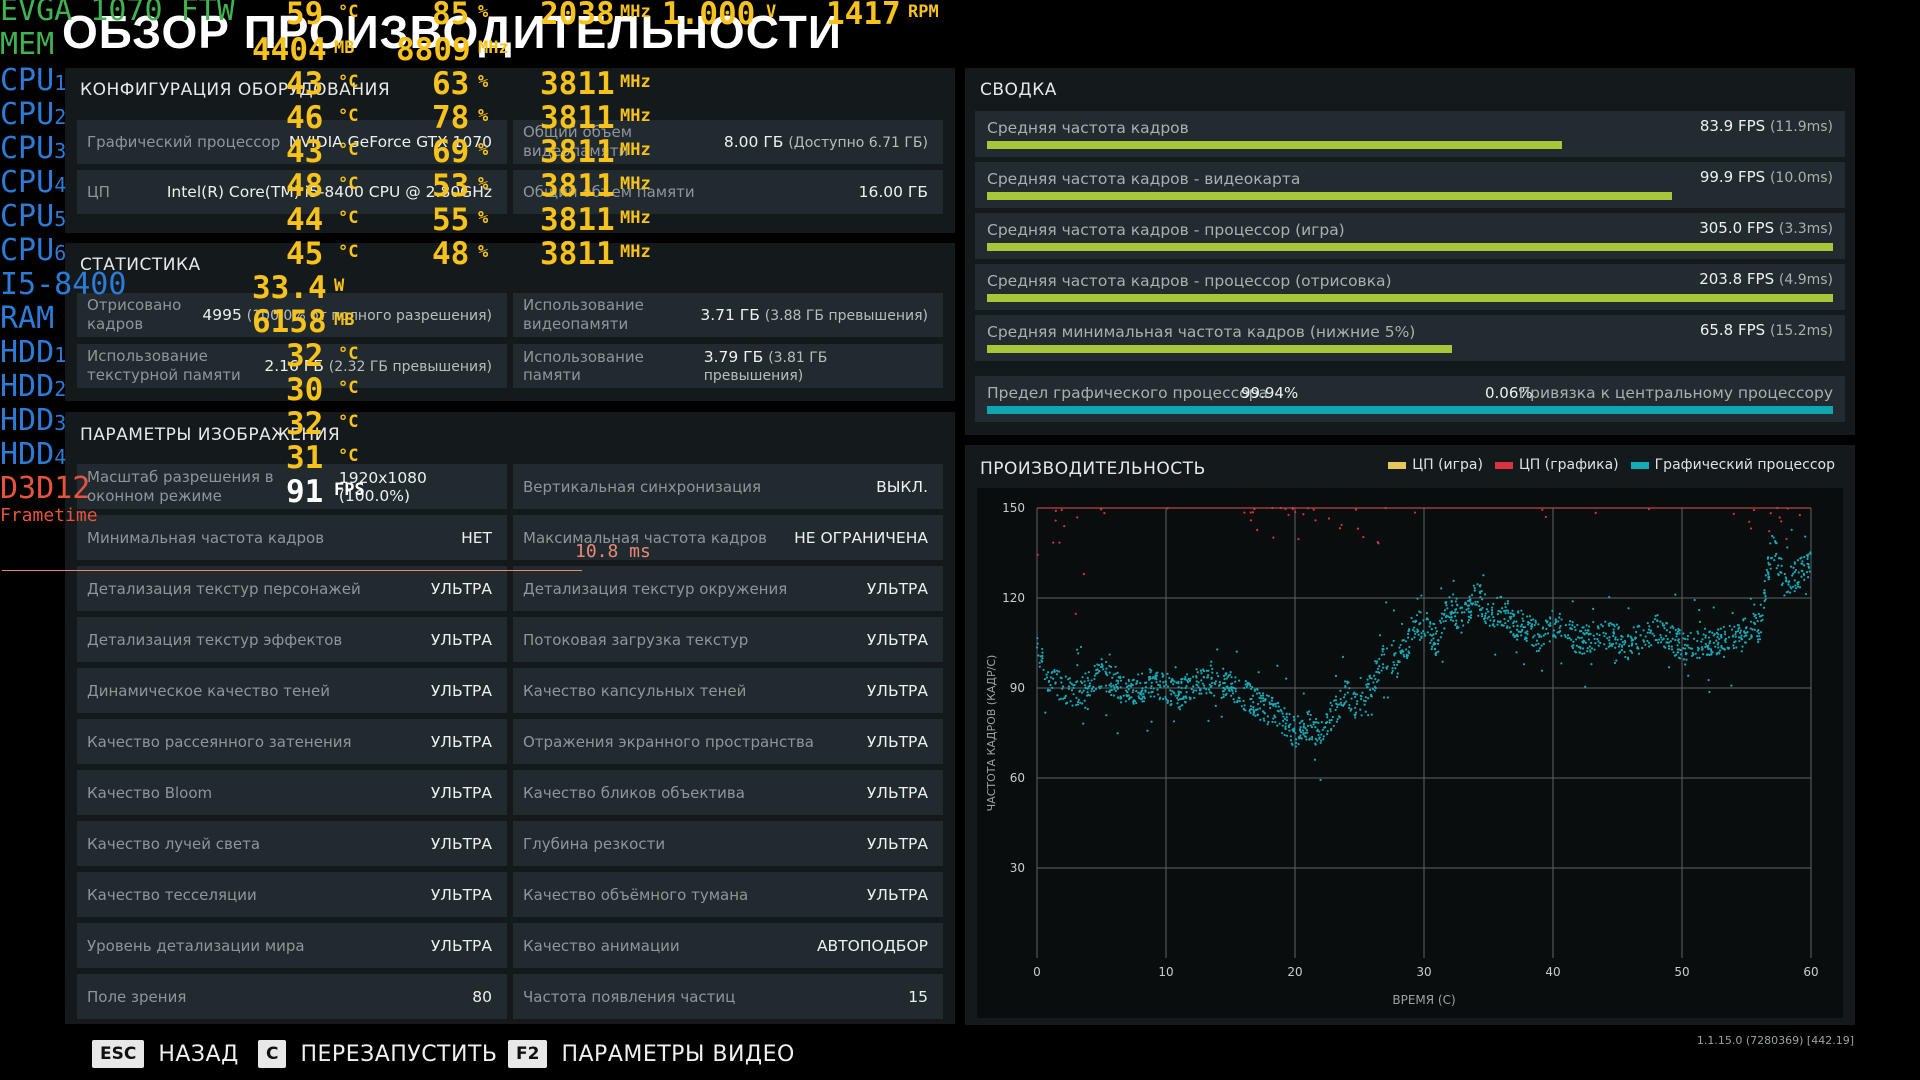  I want to click on esc-key: ESC, so click(118, 1054).